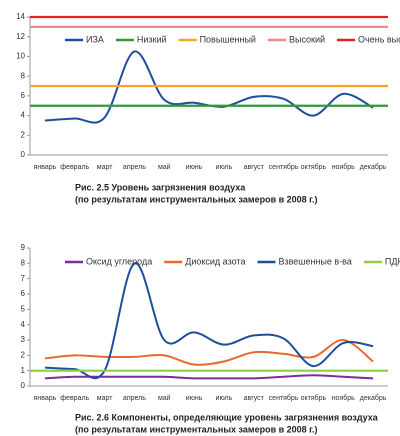 The image size is (400, 436). Describe the element at coordinates (314, 261) in the screenshot. I see `legend-label: Взвешенные в-ва` at that location.